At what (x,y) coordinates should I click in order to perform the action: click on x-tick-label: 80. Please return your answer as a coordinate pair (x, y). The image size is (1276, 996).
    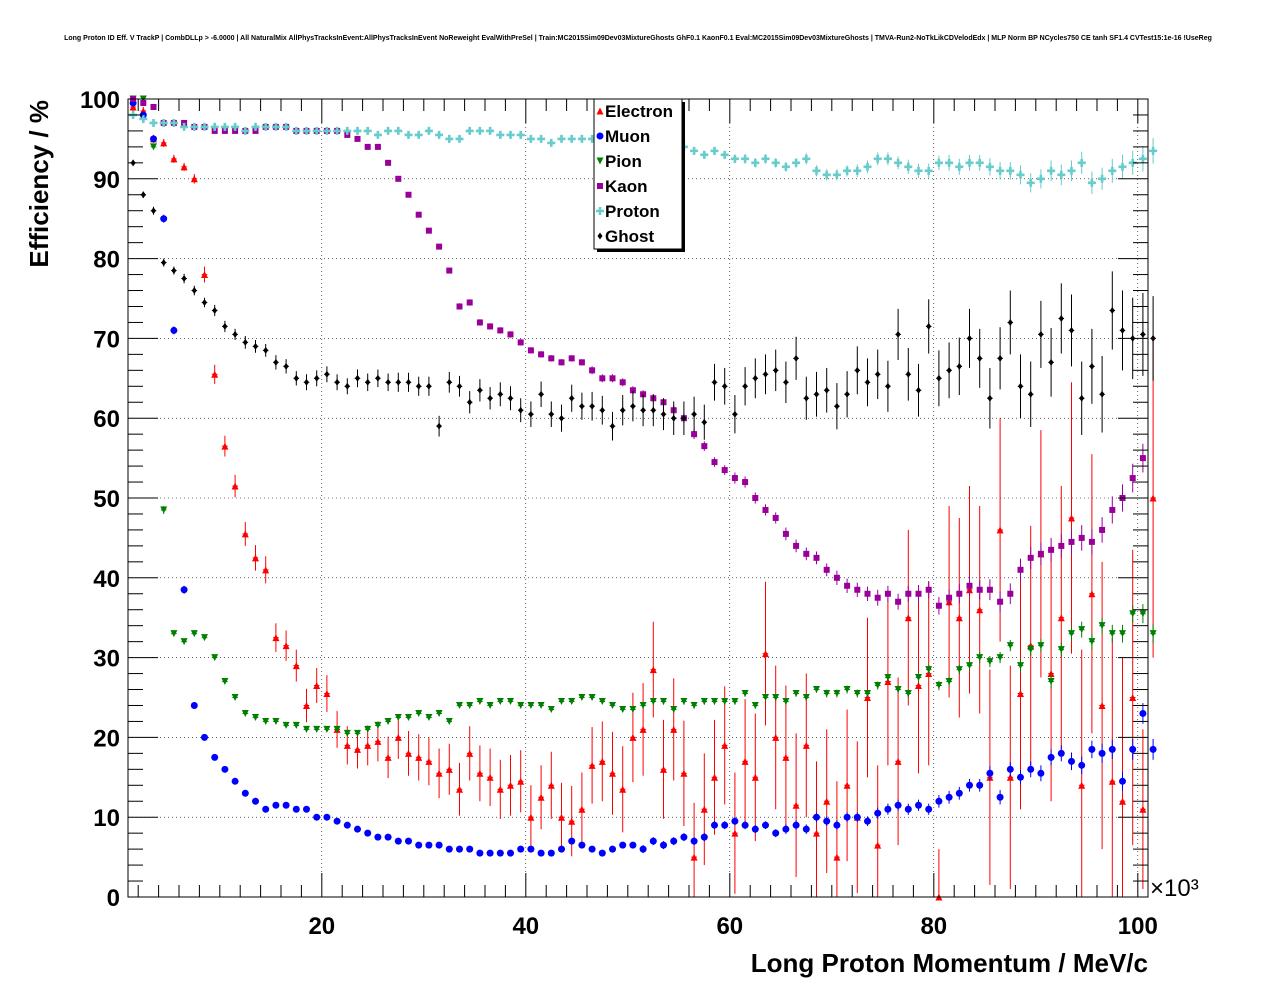
    Looking at the image, I should click on (933, 926).